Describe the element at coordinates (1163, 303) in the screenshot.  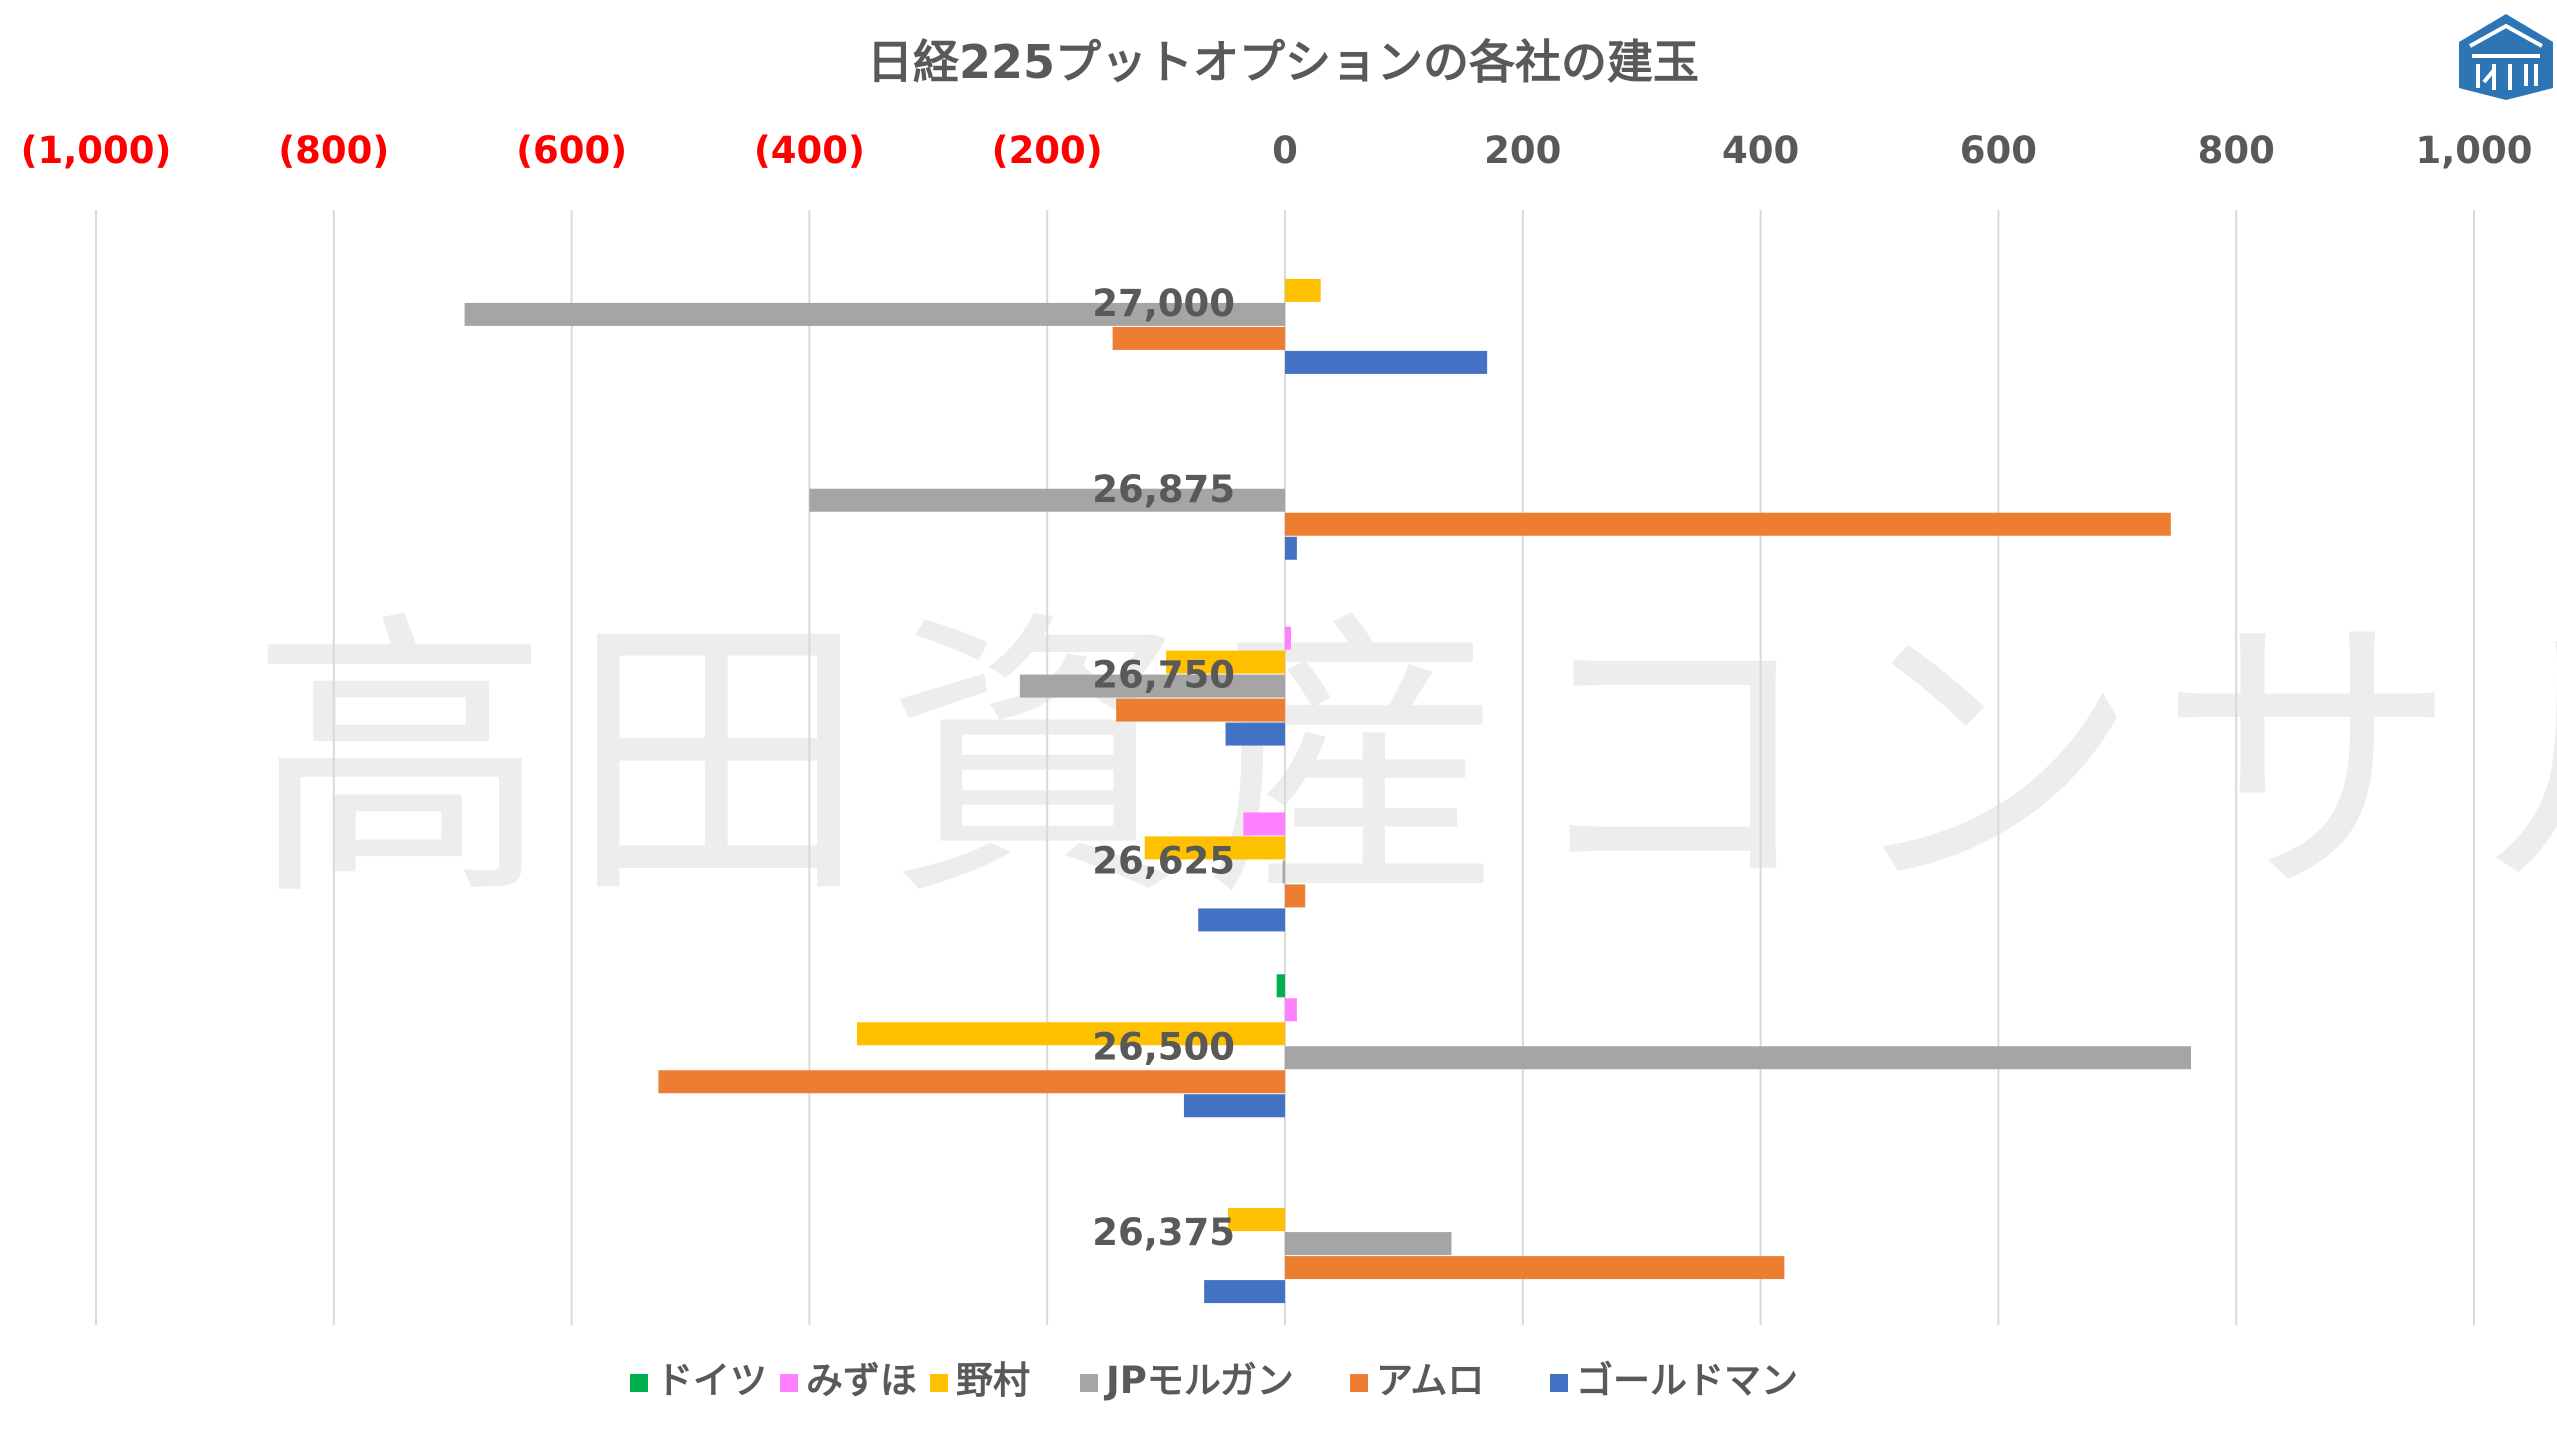
I see `category-label: 27,000` at that location.